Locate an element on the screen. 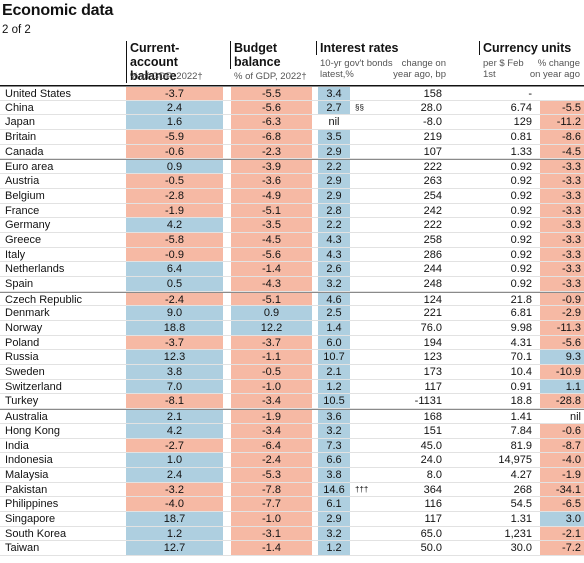 The height and width of the screenshot is (563, 584). currency-change-value: -5.5 is located at coordinates (562, 107).